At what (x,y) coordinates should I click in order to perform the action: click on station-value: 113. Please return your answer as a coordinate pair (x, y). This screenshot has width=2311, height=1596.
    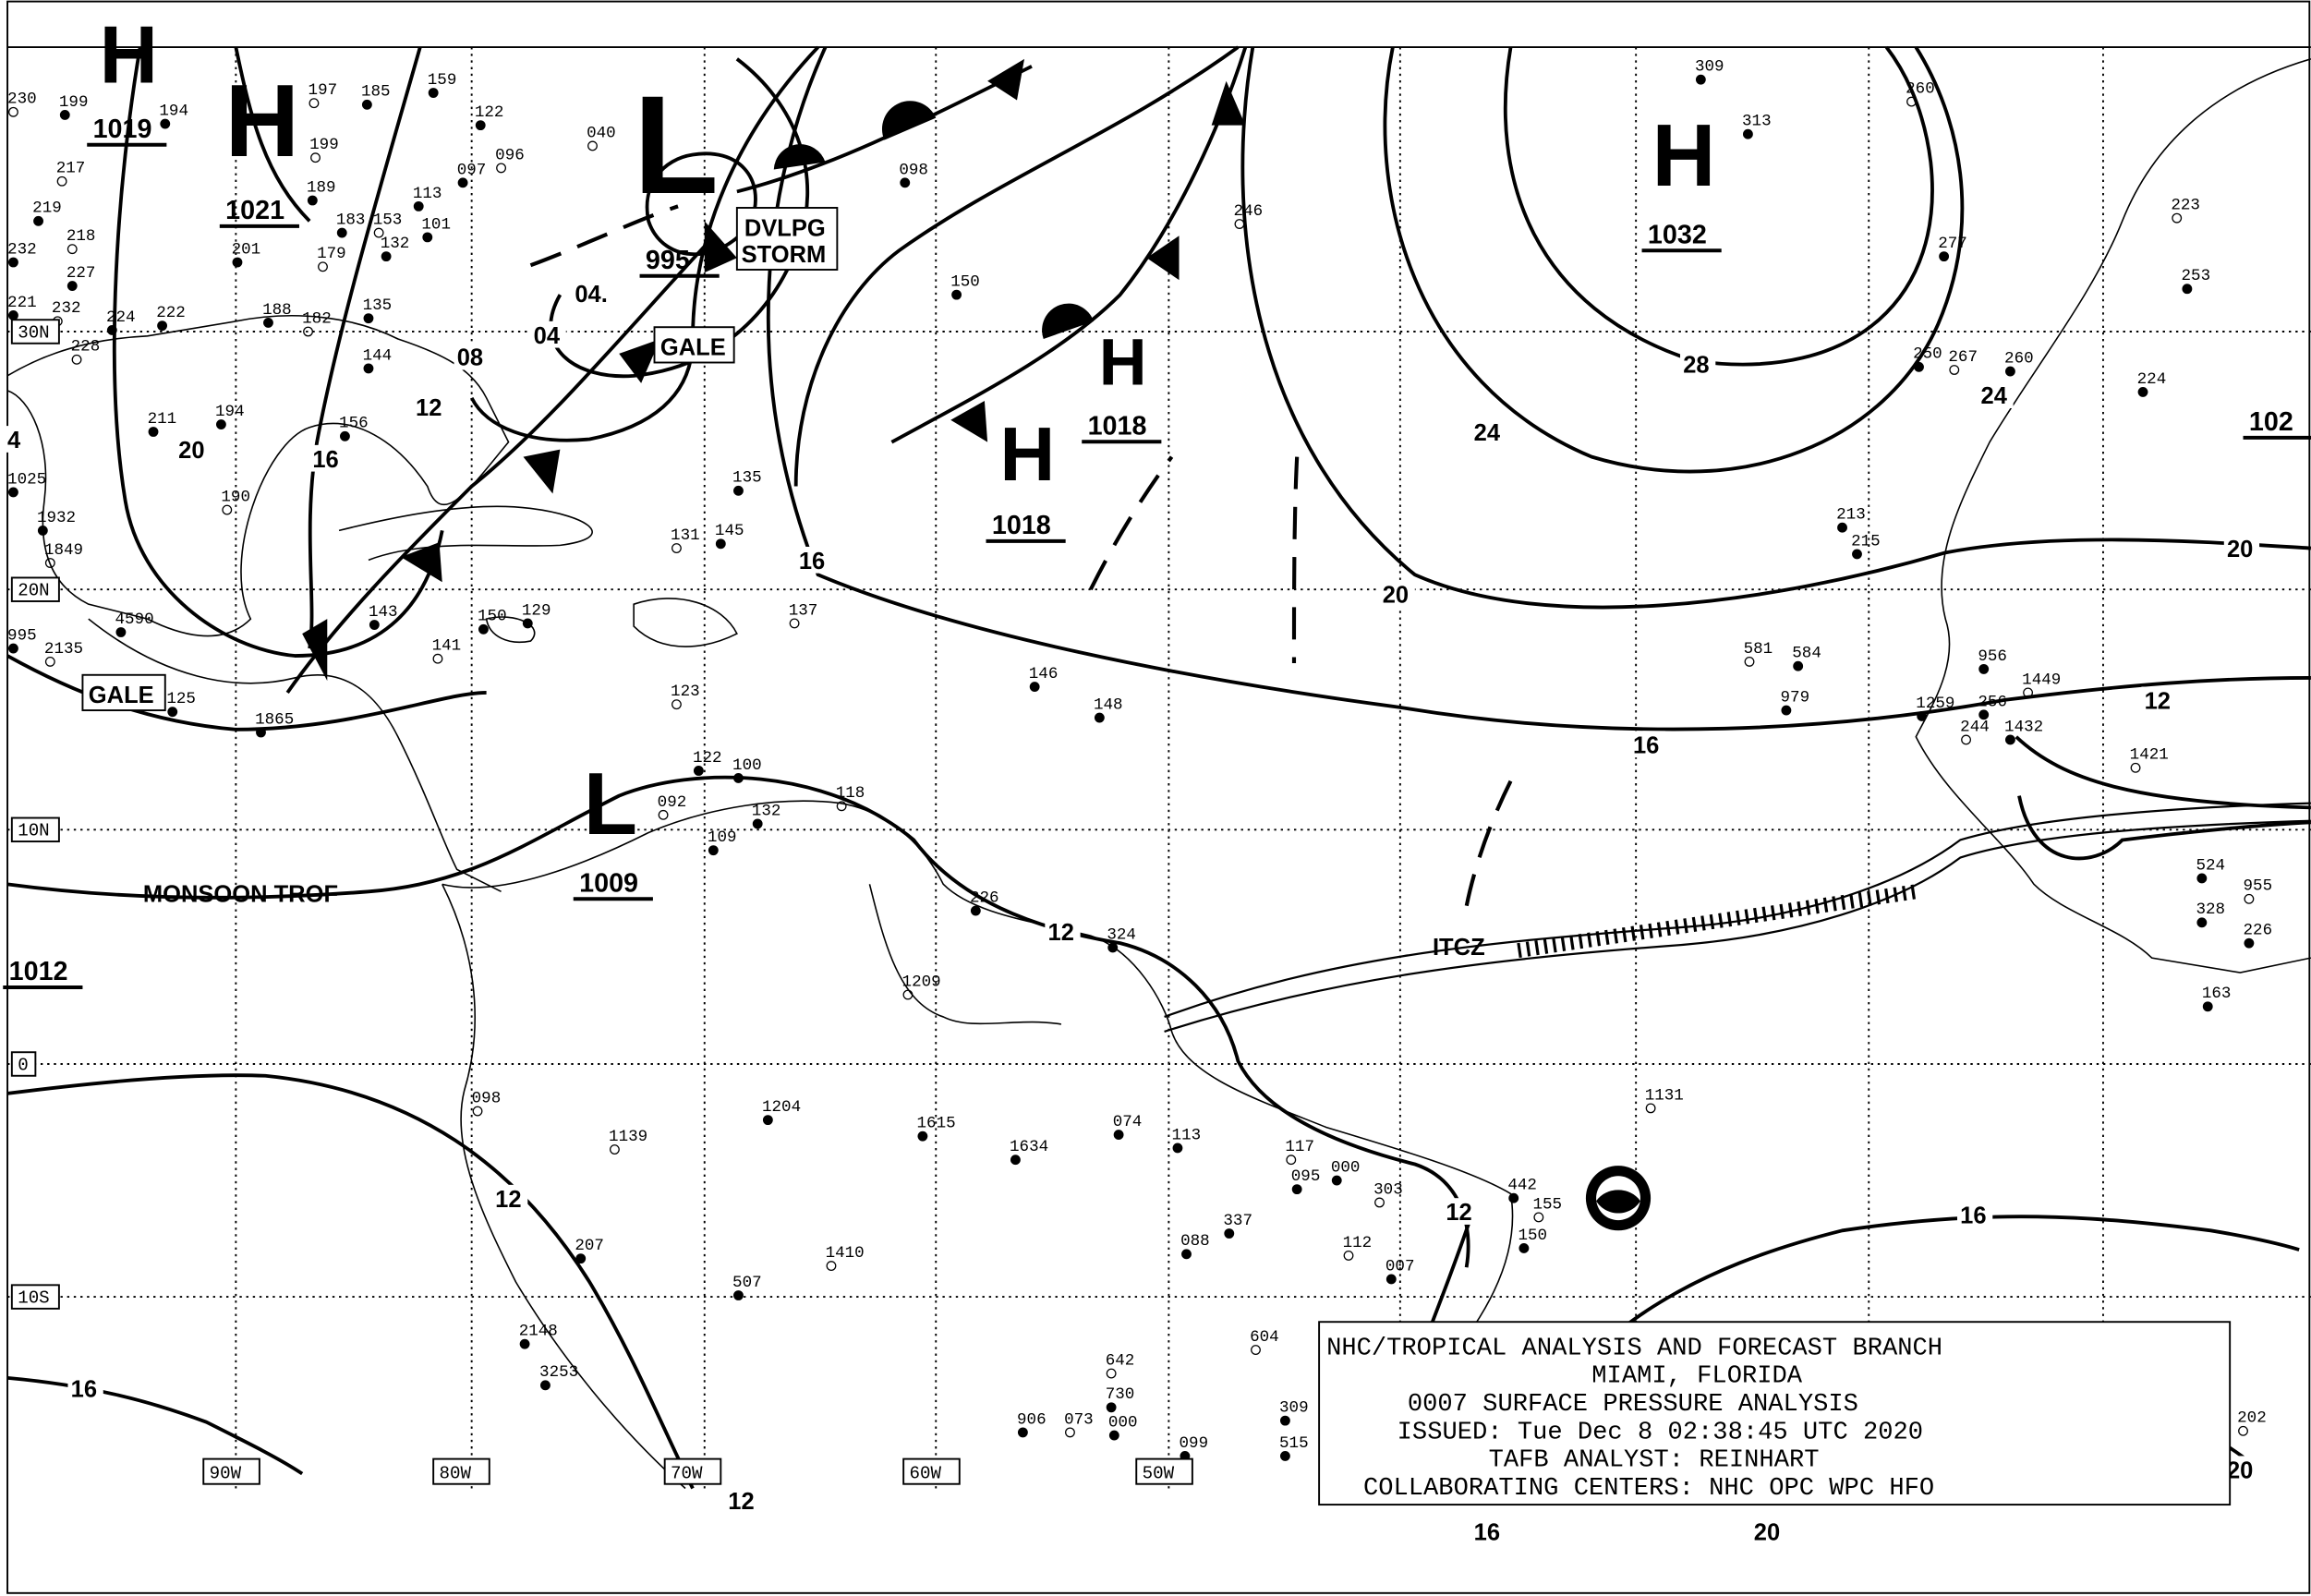
    Looking at the image, I should click on (427, 194).